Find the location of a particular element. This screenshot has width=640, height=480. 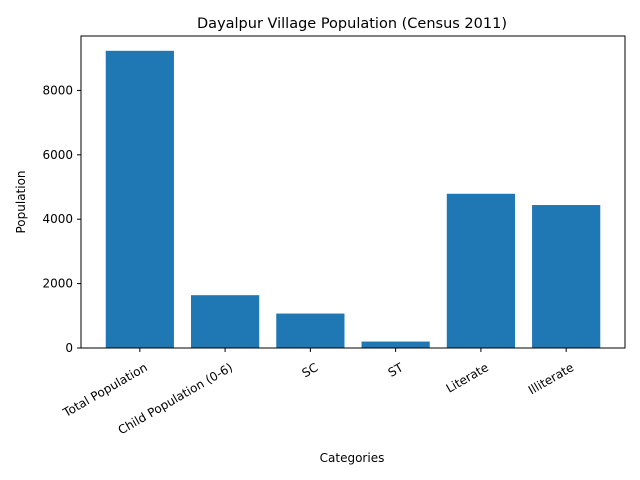

y-tick-label: 6000 is located at coordinates (57, 155).